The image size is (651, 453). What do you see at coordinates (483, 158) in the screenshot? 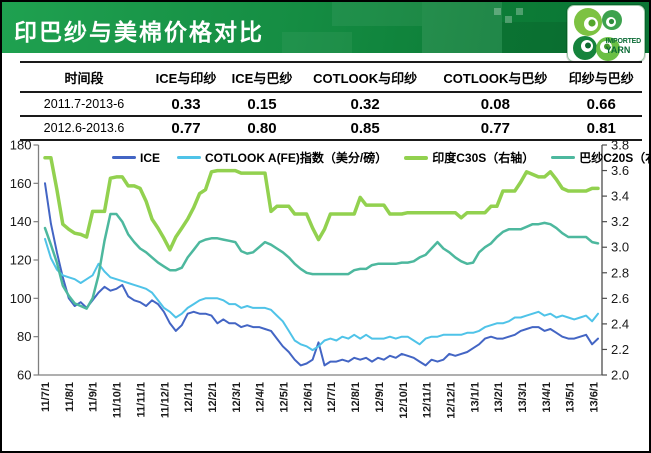
I see `legend-label: 印度C30S（右轴）` at bounding box center [483, 158].